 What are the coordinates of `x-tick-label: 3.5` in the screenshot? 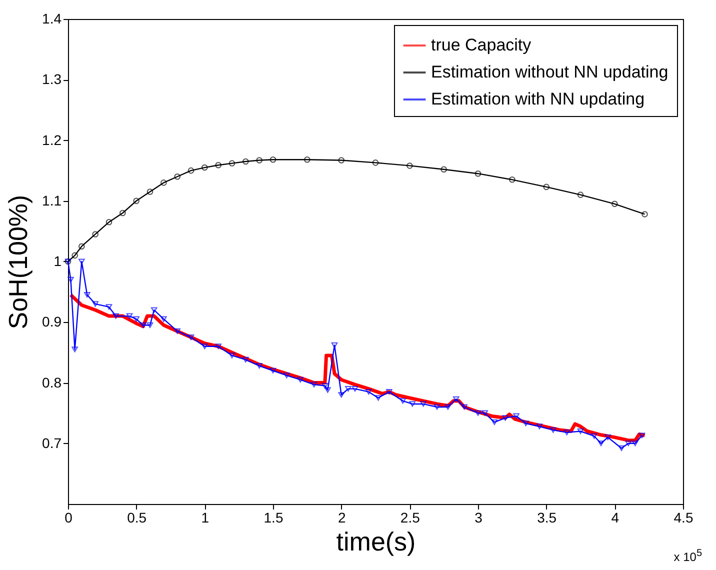 It's located at (547, 518).